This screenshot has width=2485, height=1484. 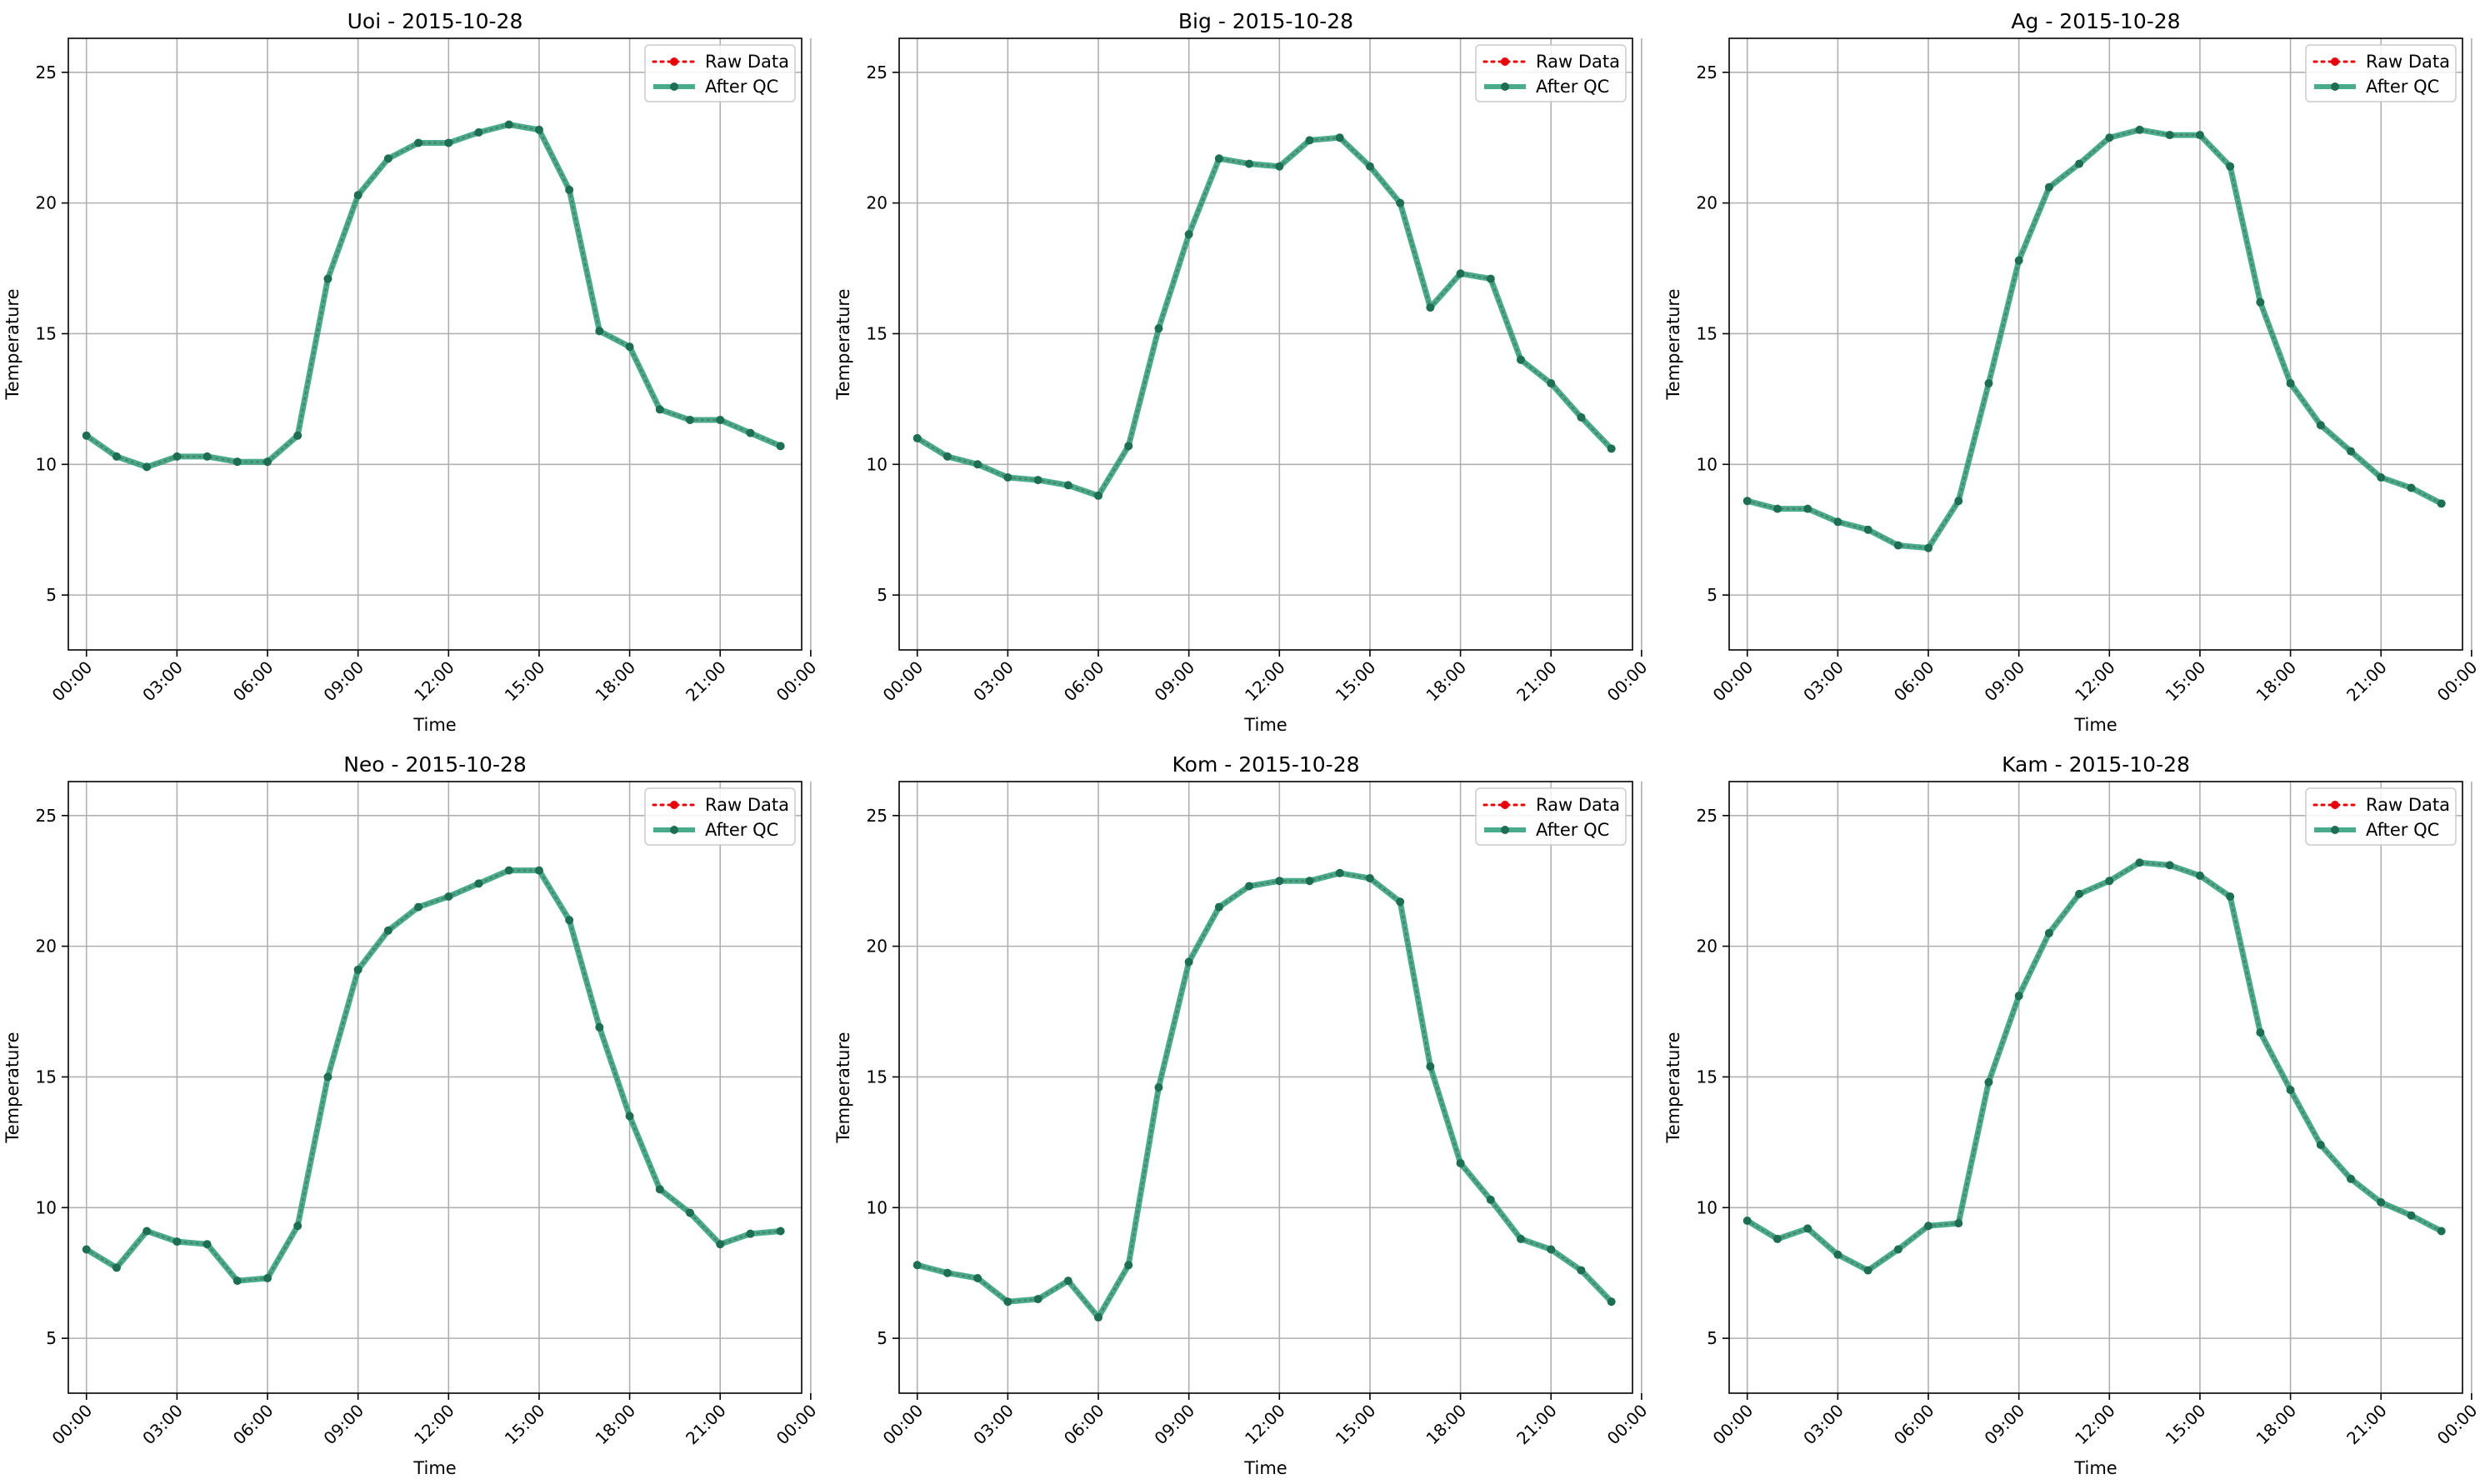 What do you see at coordinates (877, 464) in the screenshot?
I see `y-tick-label: 10` at bounding box center [877, 464].